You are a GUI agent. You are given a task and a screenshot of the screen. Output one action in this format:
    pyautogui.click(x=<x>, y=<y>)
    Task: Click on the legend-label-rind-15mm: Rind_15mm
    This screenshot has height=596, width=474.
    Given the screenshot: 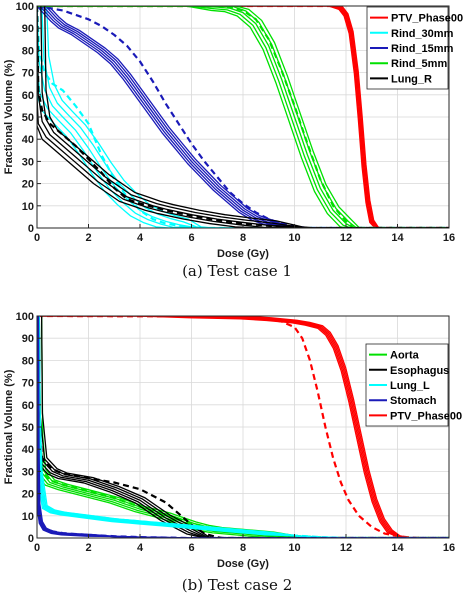 What is the action you would take?
    pyautogui.click(x=422, y=49)
    